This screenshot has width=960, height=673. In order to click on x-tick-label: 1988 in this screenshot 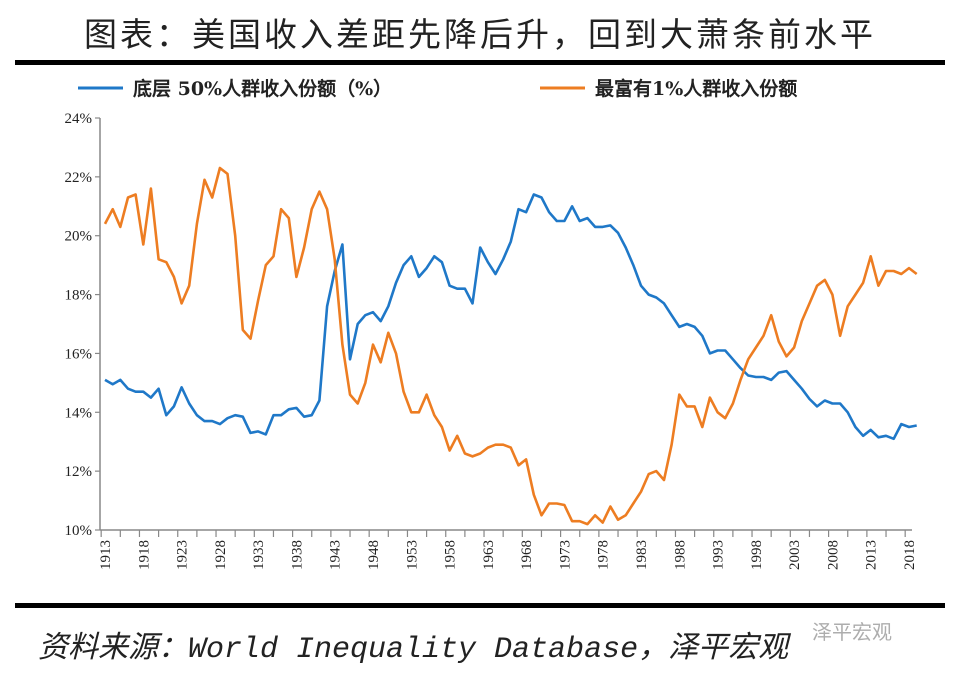, I will do `click(680, 555)`.